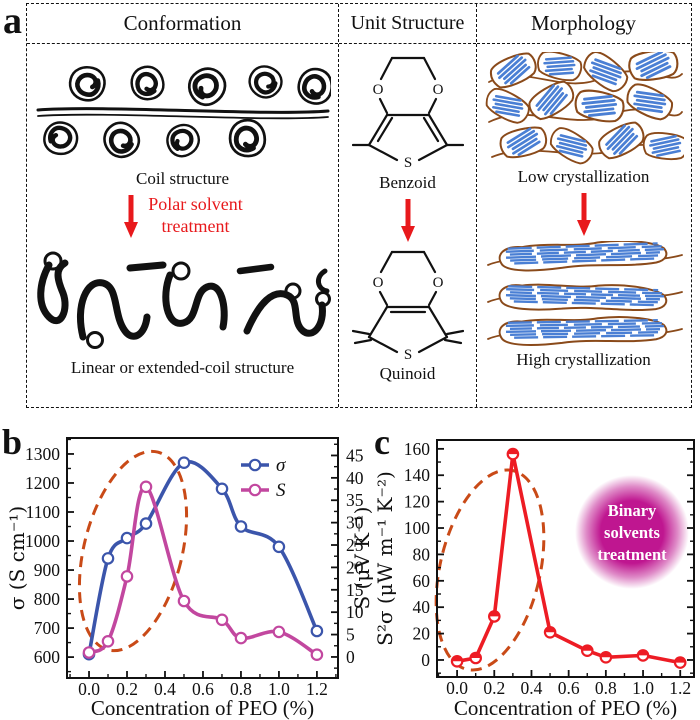 This screenshot has height=720, width=700. I want to click on series-S, so click(203, 570).